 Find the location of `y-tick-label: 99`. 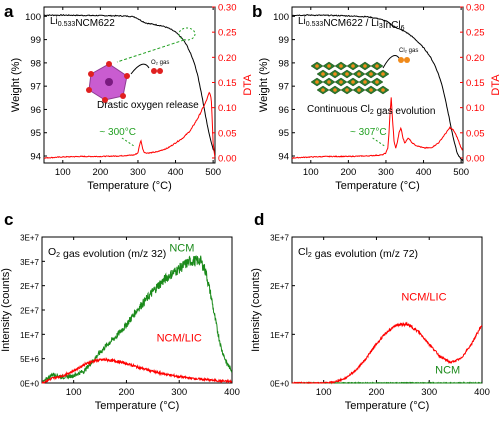

y-tick-label: 99 is located at coordinates (35, 40).